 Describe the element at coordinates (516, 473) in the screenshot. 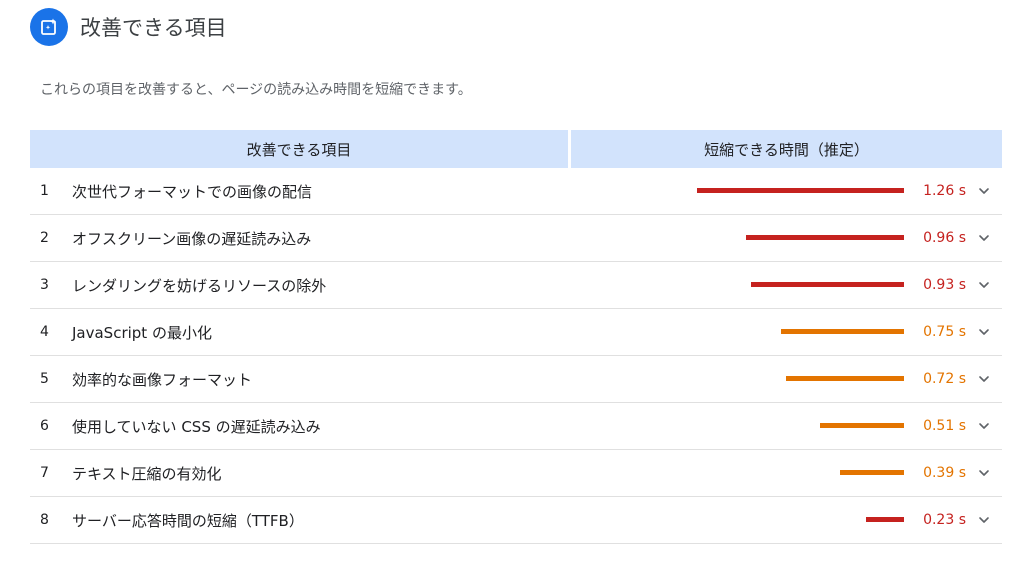

I see `table-row: 7 テキスト圧縮の有効化 0.39 s` at that location.